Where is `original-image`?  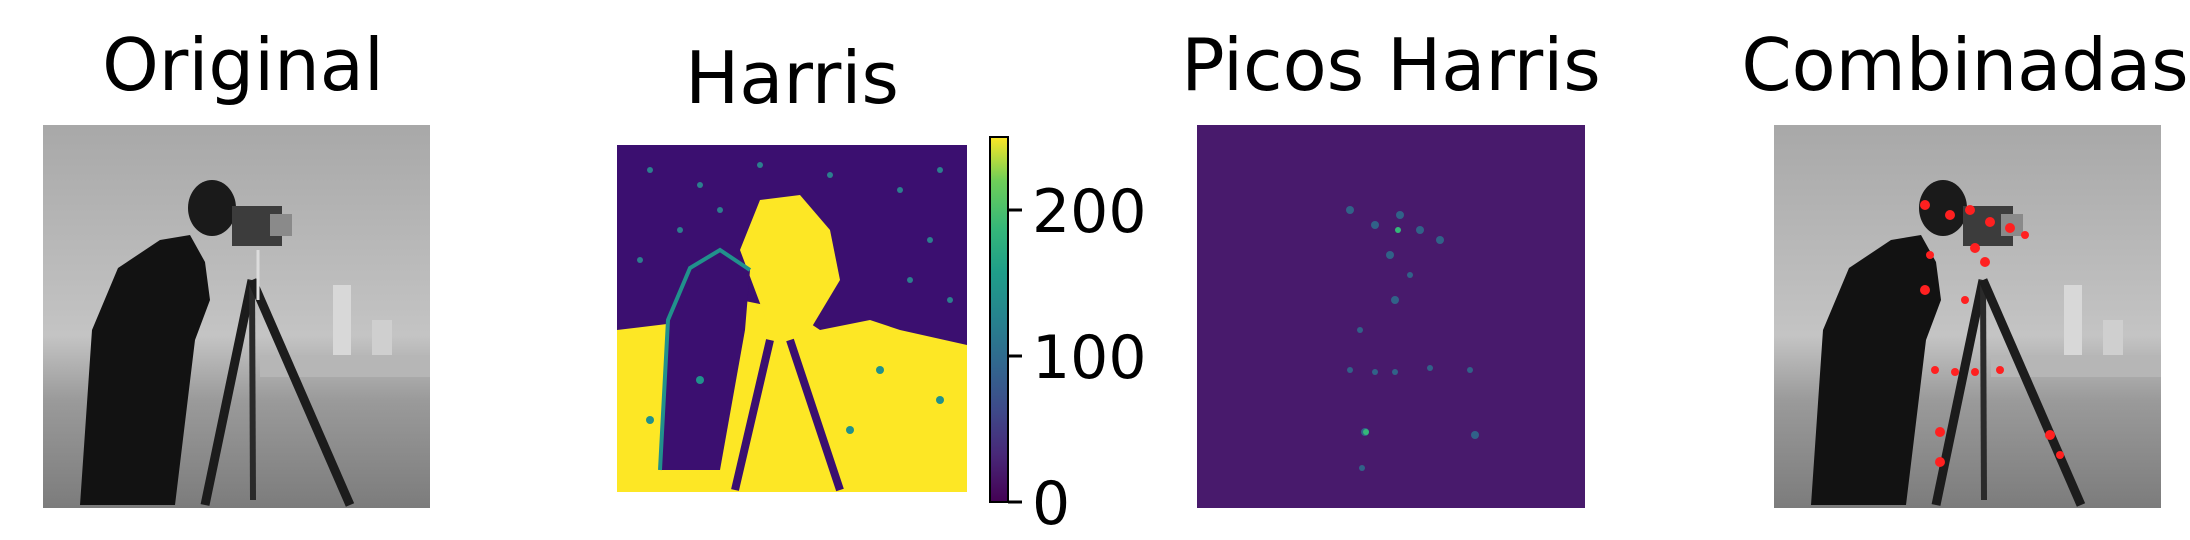
original-image is located at coordinates (236, 316).